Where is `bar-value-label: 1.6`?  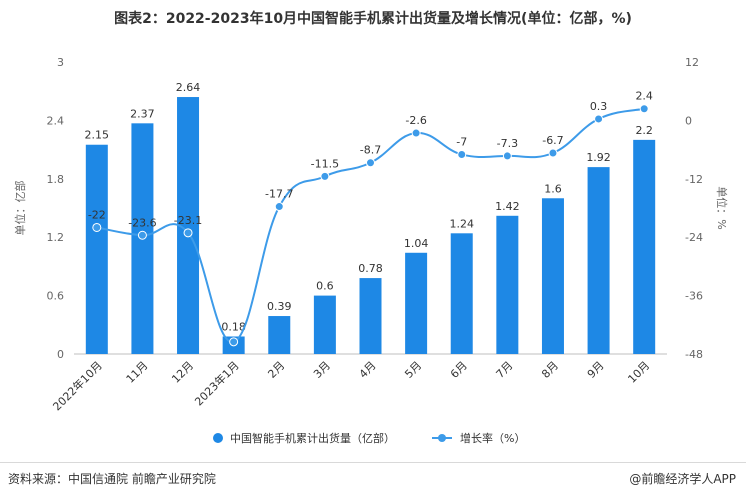 bar-value-label: 1.6 is located at coordinates (553, 188).